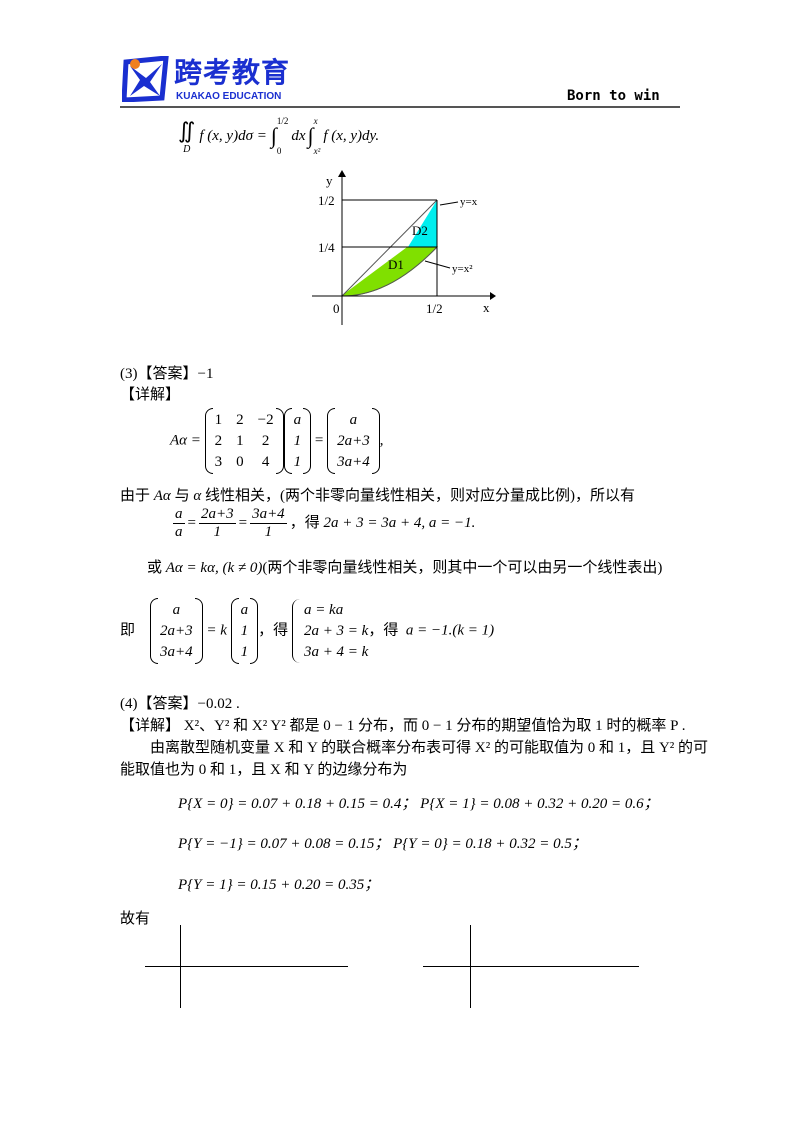 The image size is (800, 1132). Describe the element at coordinates (180, 702) in the screenshot. I see `part4-answer: (4)【答案】−0.02 .` at that location.